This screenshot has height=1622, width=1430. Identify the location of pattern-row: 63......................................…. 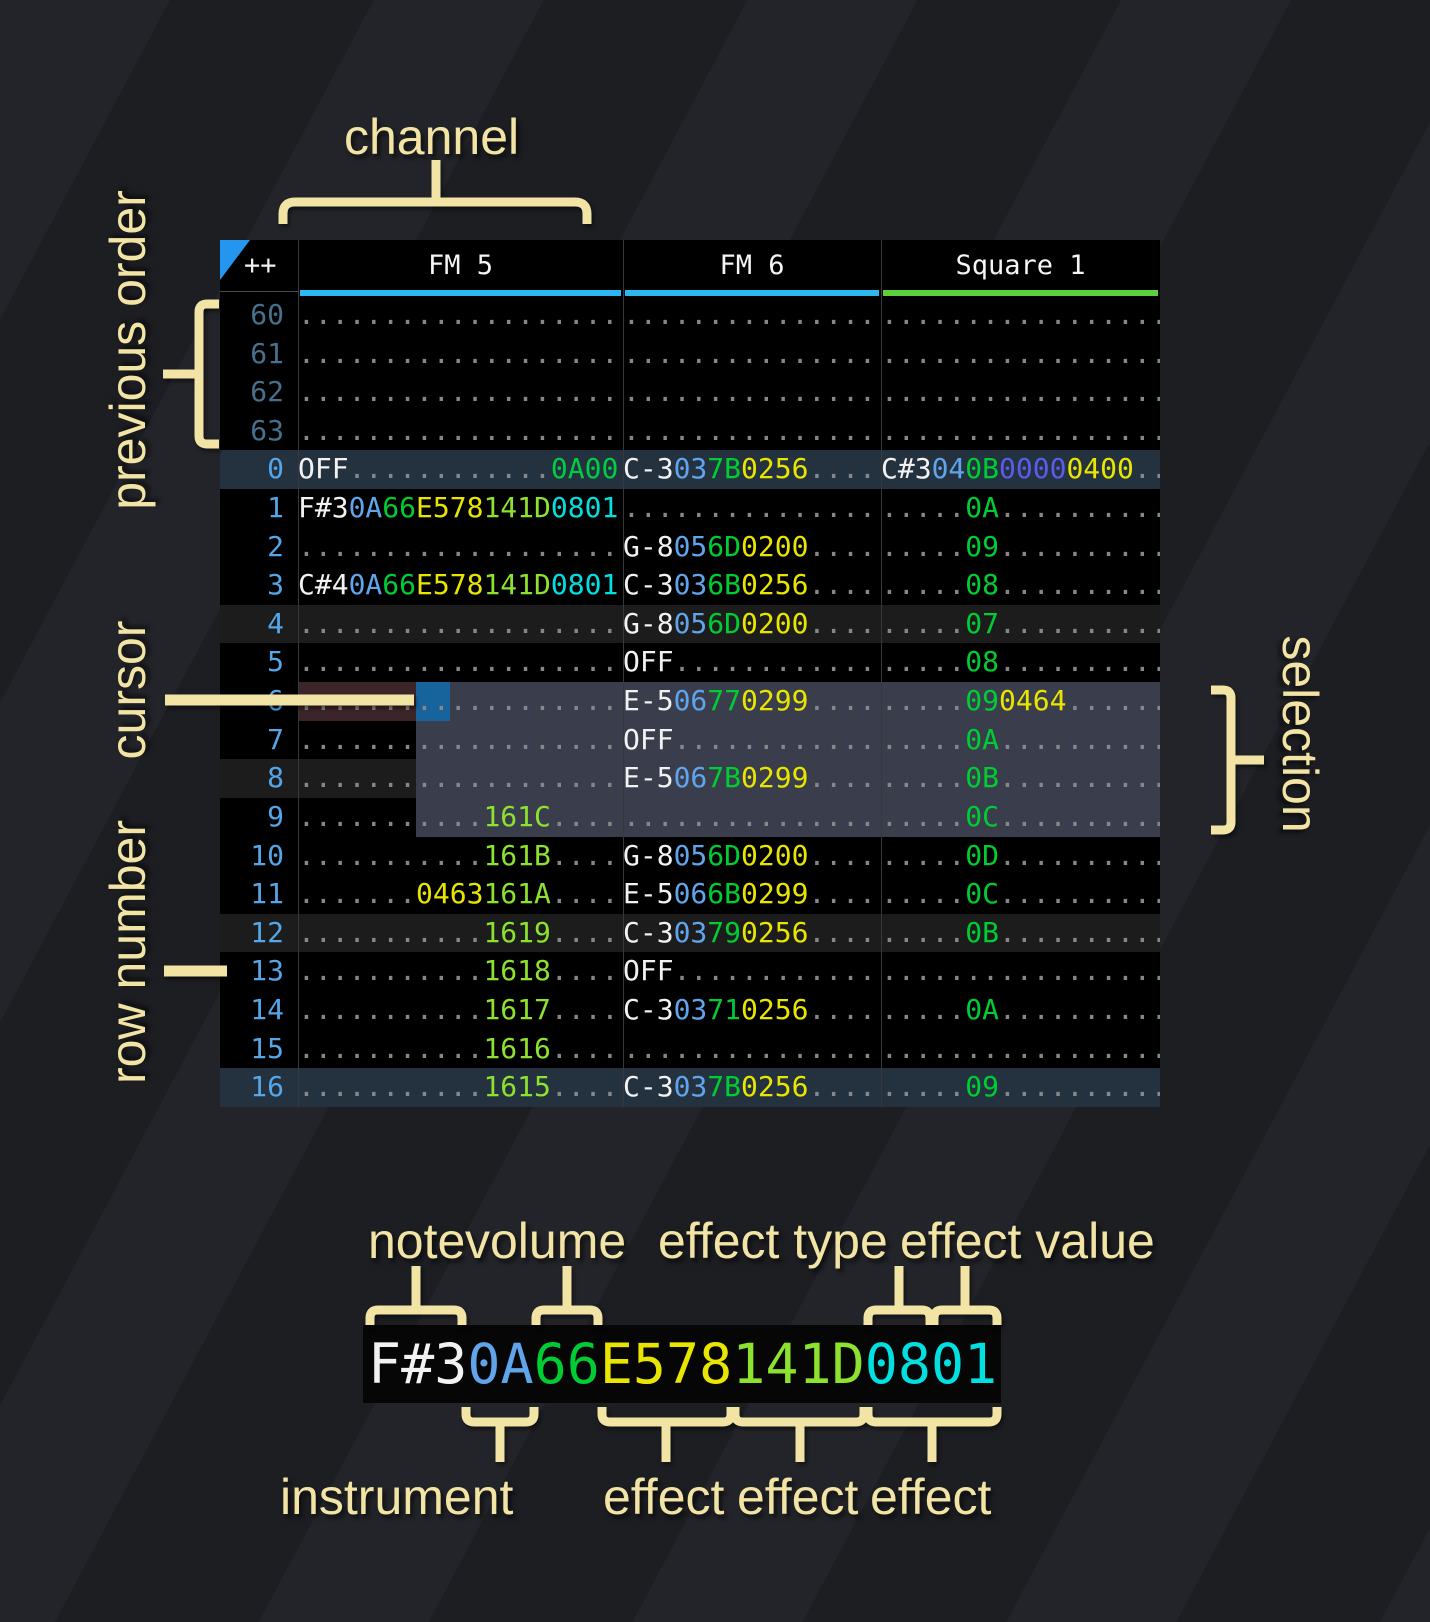
(690, 431).